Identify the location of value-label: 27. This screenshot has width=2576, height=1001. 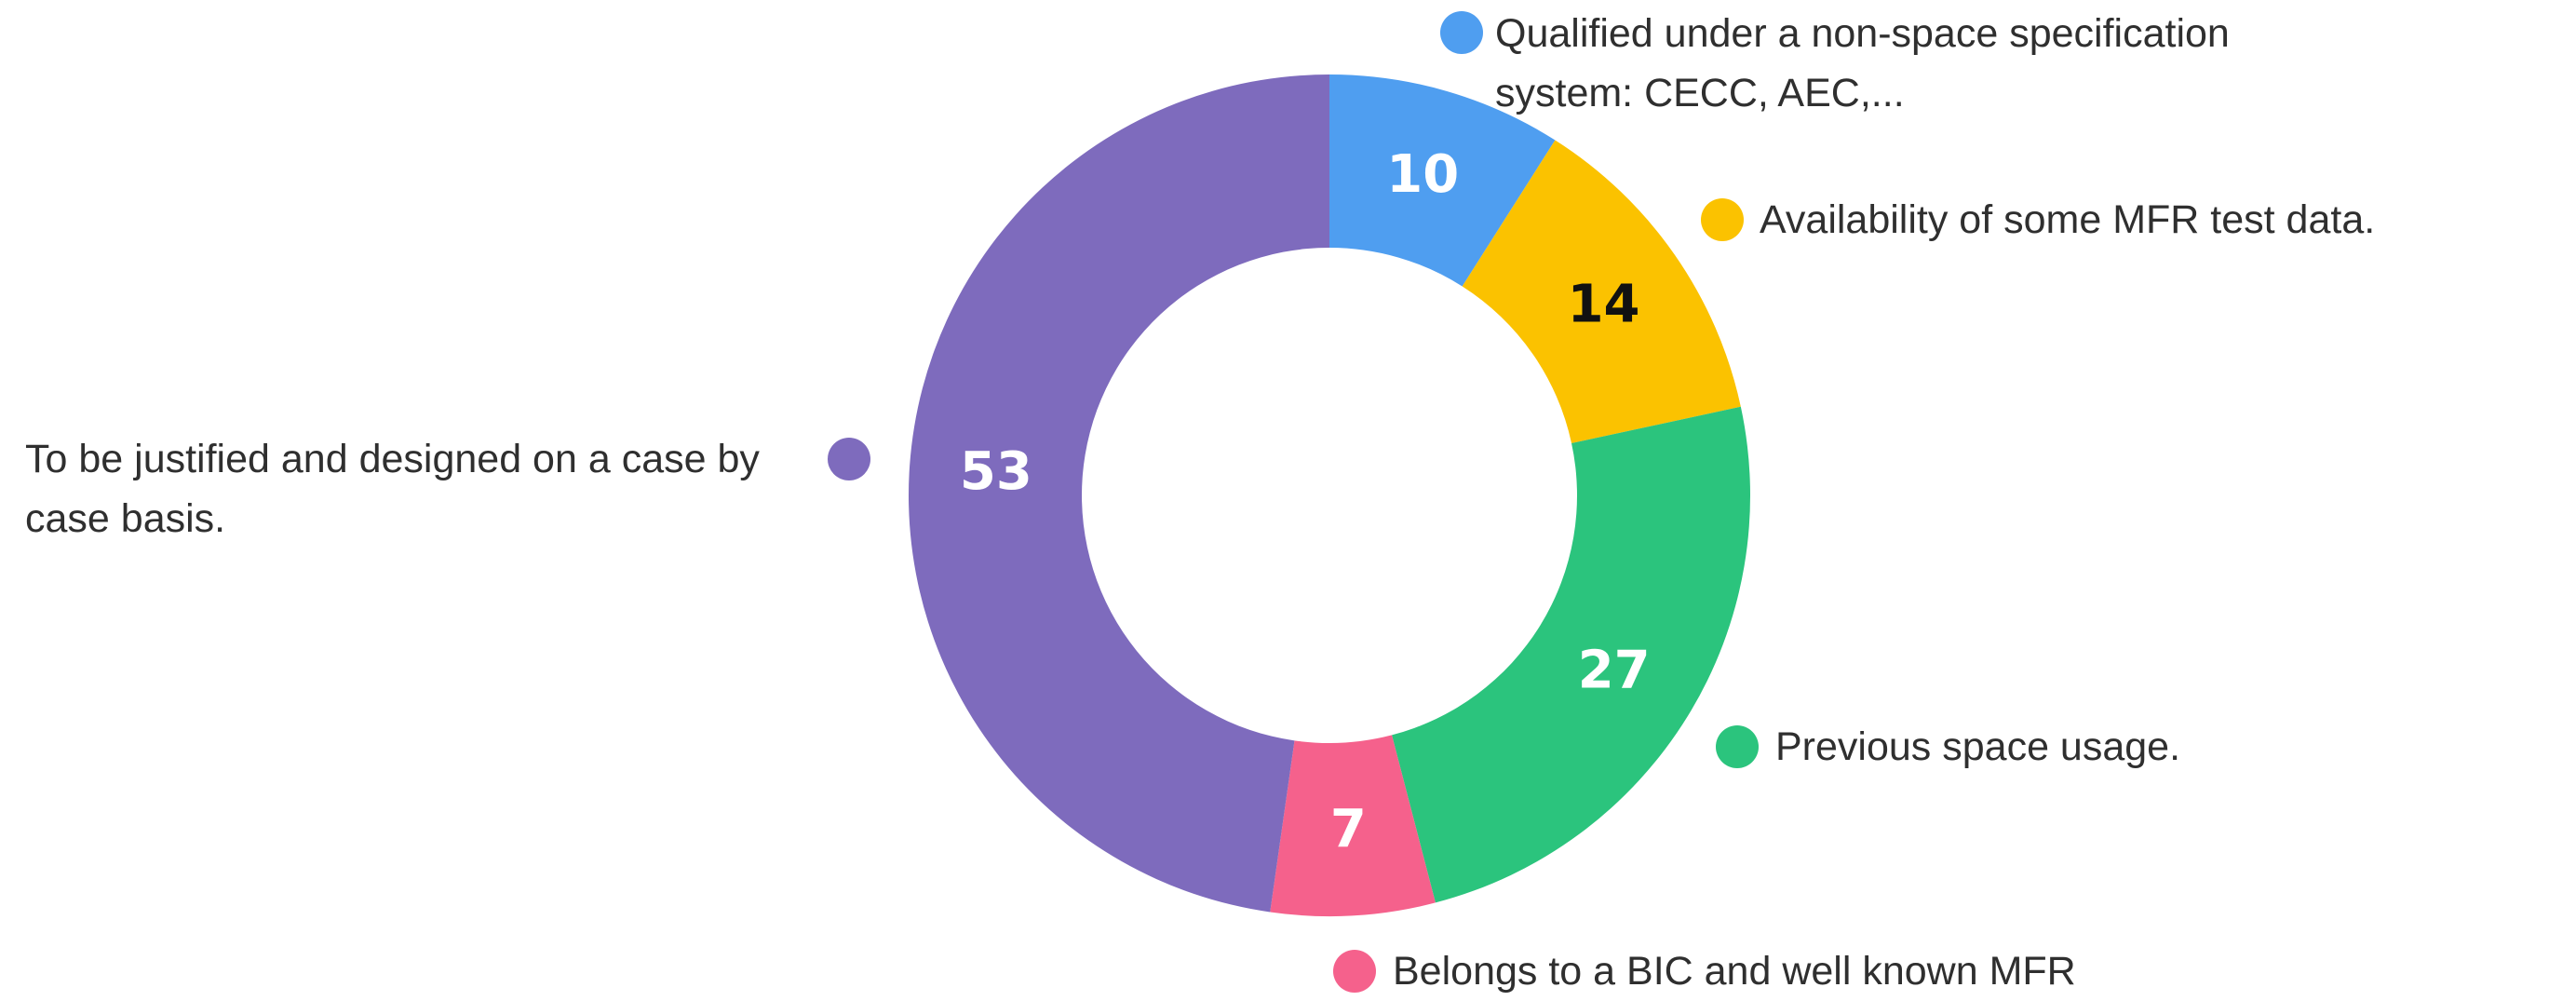
(1614, 671).